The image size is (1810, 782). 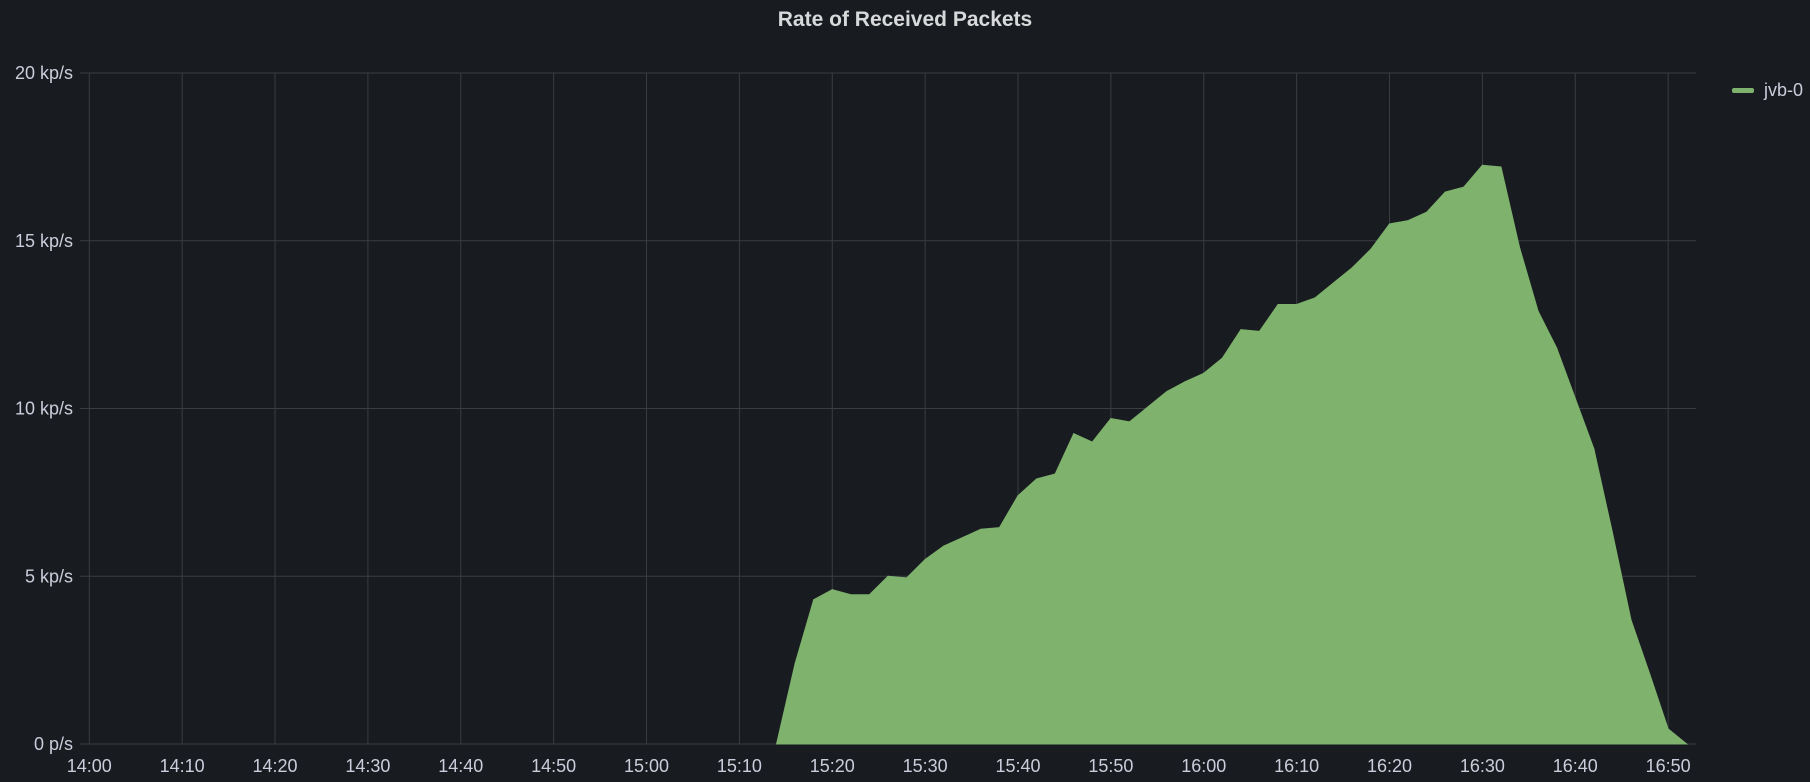 What do you see at coordinates (1296, 766) in the screenshot?
I see `x-tick-label: 16:10` at bounding box center [1296, 766].